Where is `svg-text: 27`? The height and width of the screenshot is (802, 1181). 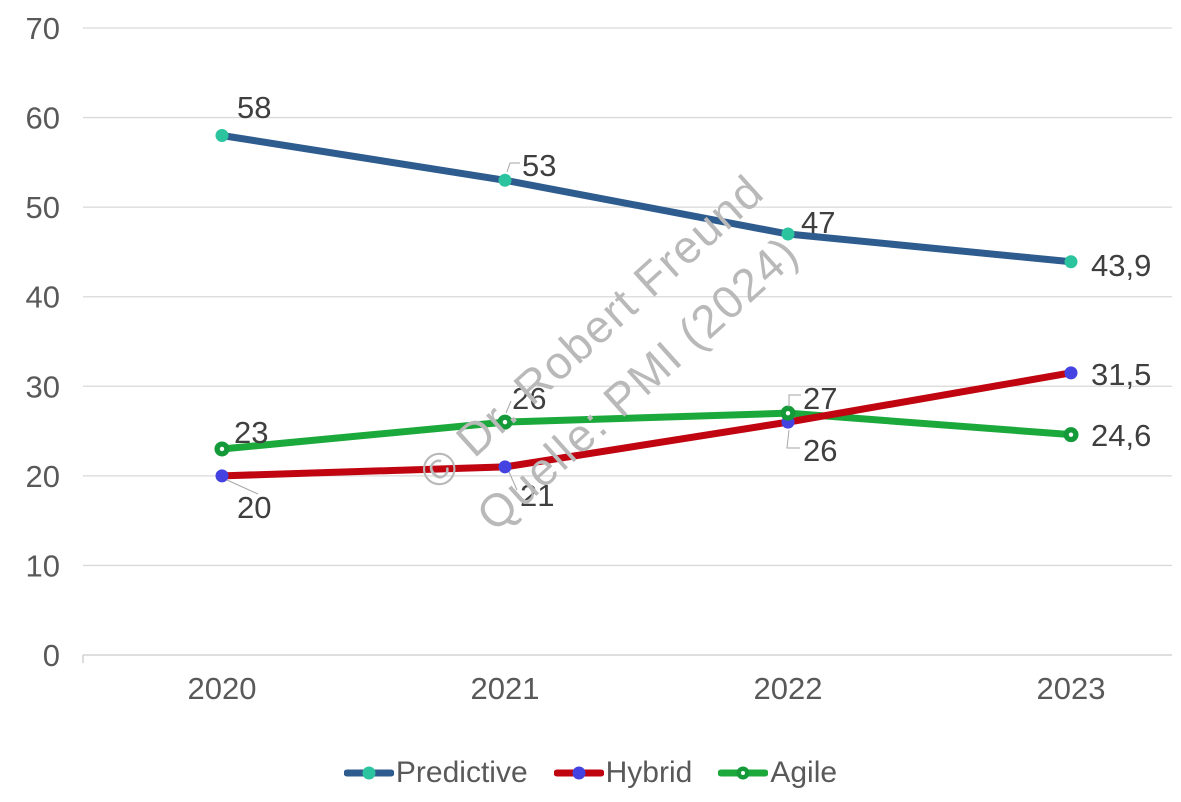
svg-text: 27 is located at coordinates (820, 398).